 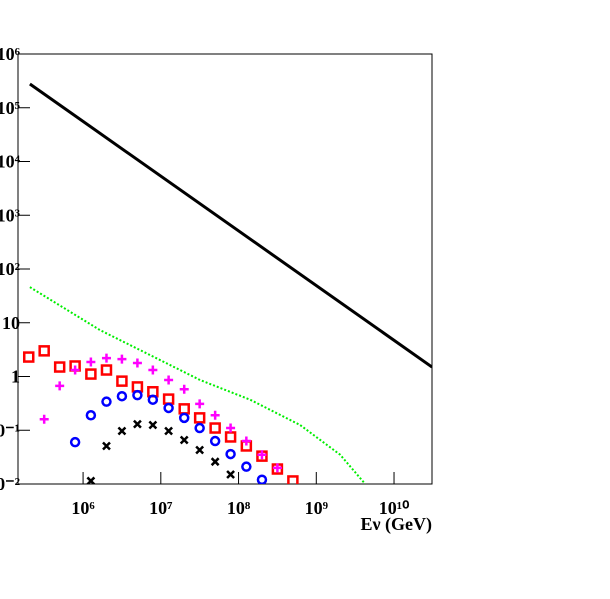 I want to click on y-tick-label: 10⁻¹, so click(x=10, y=430).